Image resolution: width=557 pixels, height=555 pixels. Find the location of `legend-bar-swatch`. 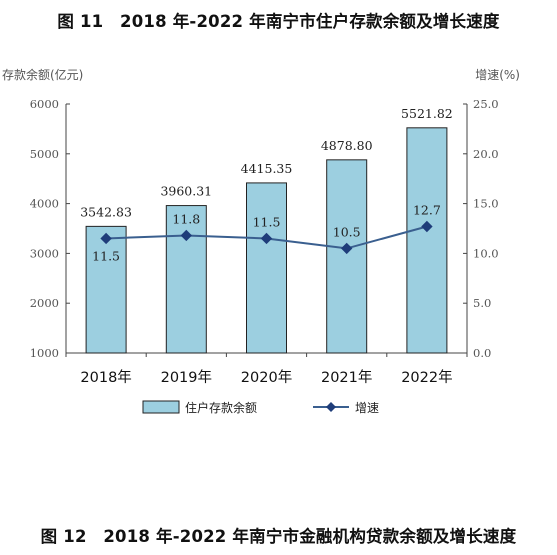

legend-bar-swatch is located at coordinates (161, 407).